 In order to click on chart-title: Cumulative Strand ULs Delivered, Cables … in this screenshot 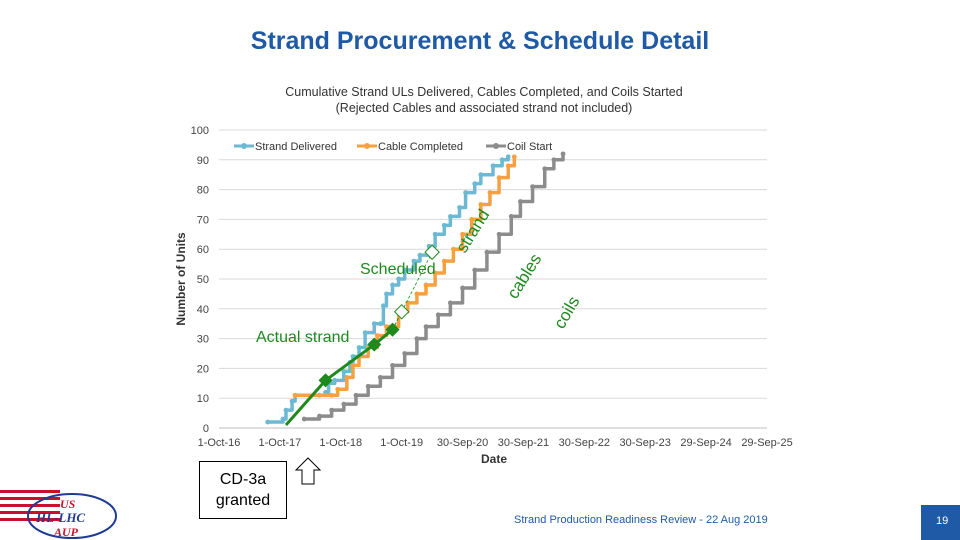, I will do `click(483, 92)`.